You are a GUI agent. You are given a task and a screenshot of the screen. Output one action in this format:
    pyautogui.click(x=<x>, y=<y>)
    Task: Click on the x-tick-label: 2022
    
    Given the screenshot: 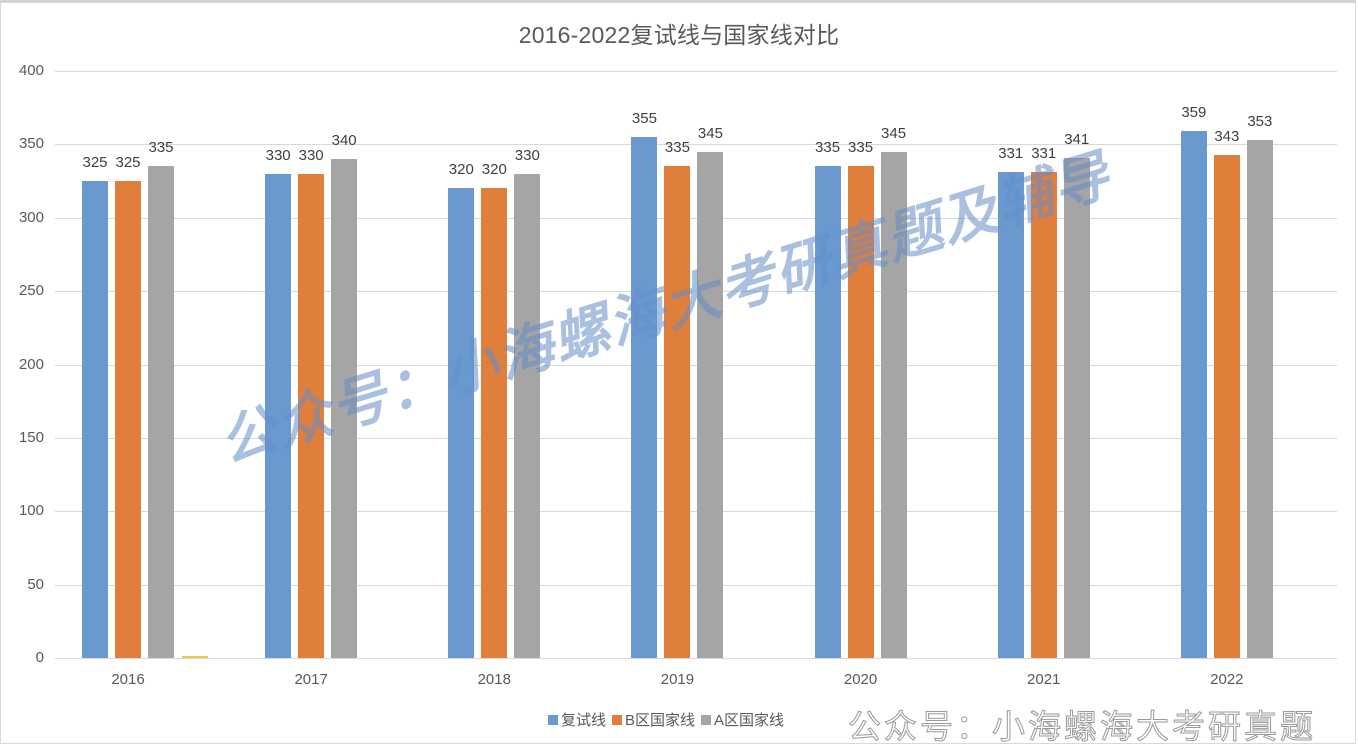 What is the action you would take?
    pyautogui.click(x=1227, y=679)
    